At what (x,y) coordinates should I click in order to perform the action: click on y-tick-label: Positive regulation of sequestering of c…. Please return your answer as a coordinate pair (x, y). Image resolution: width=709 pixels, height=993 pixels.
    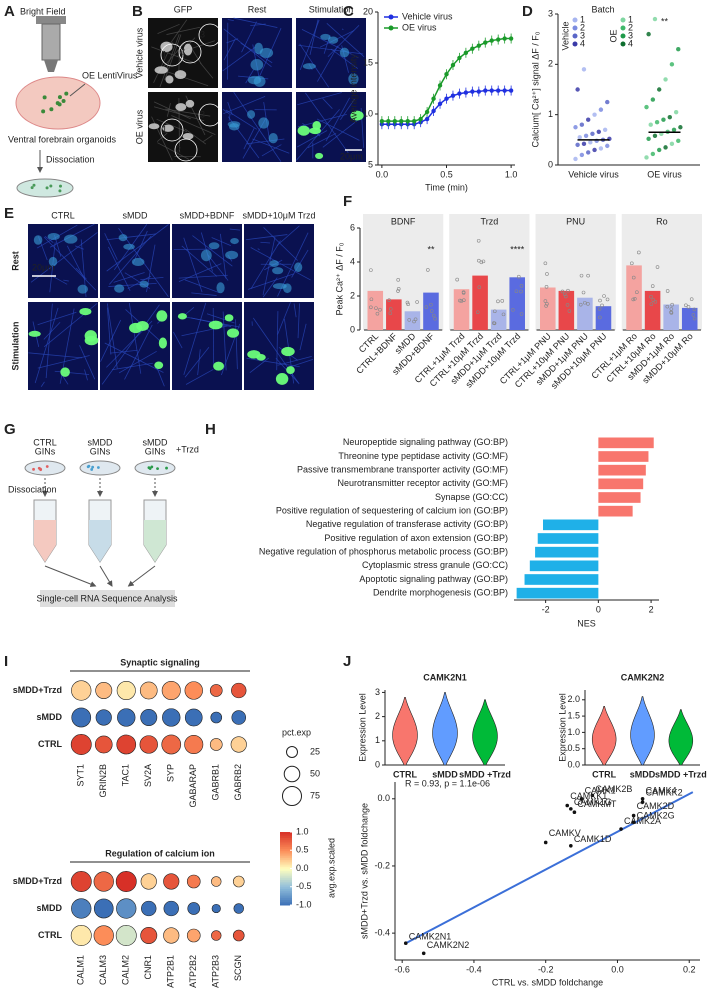
    Looking at the image, I should click on (392, 511).